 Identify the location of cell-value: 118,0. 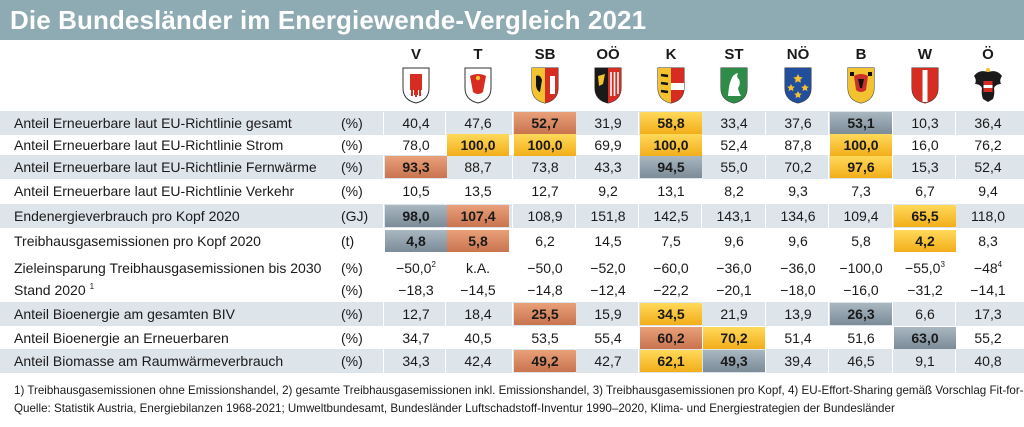
(988, 216).